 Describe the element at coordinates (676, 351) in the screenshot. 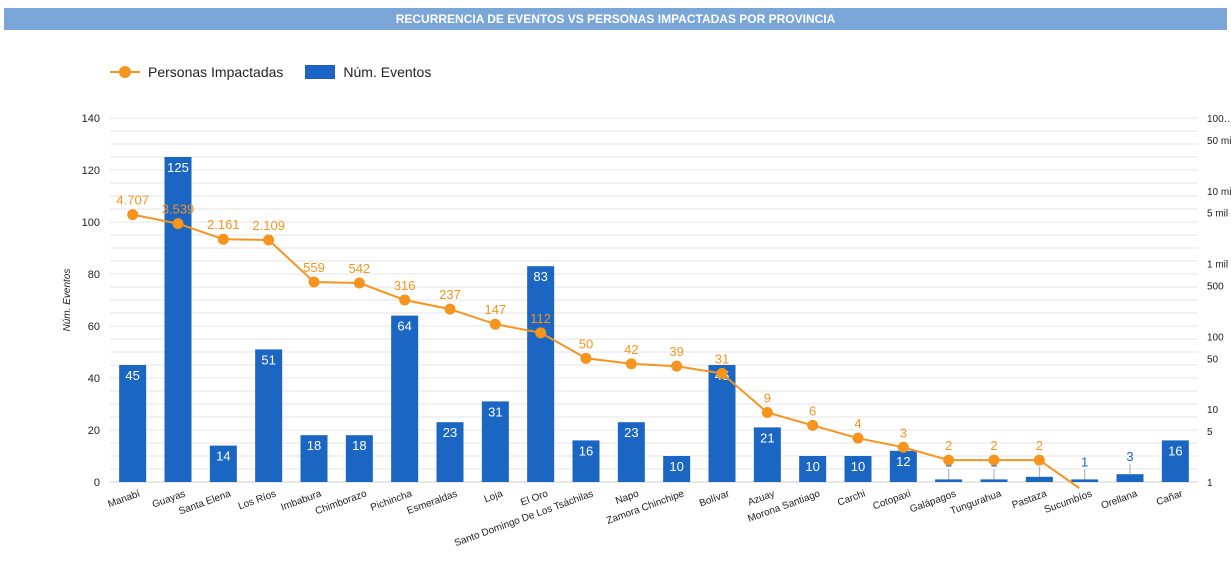

I see `line-data-label: 39` at that location.